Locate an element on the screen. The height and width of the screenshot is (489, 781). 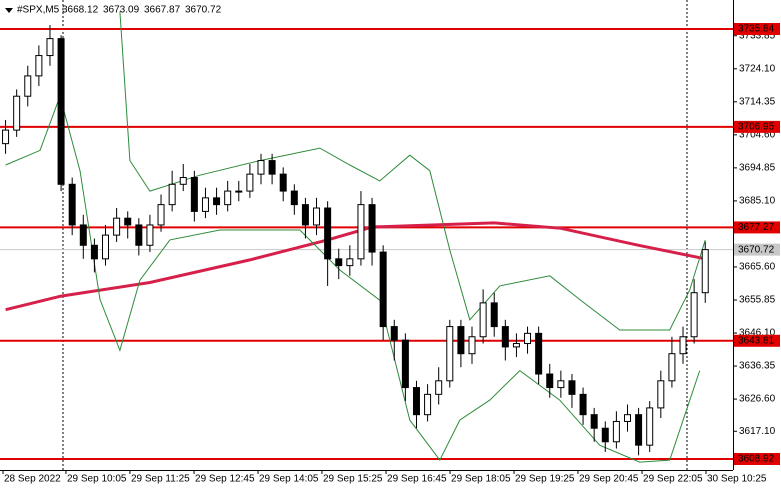
y-tick-label: 3636.35 is located at coordinates (757, 366).